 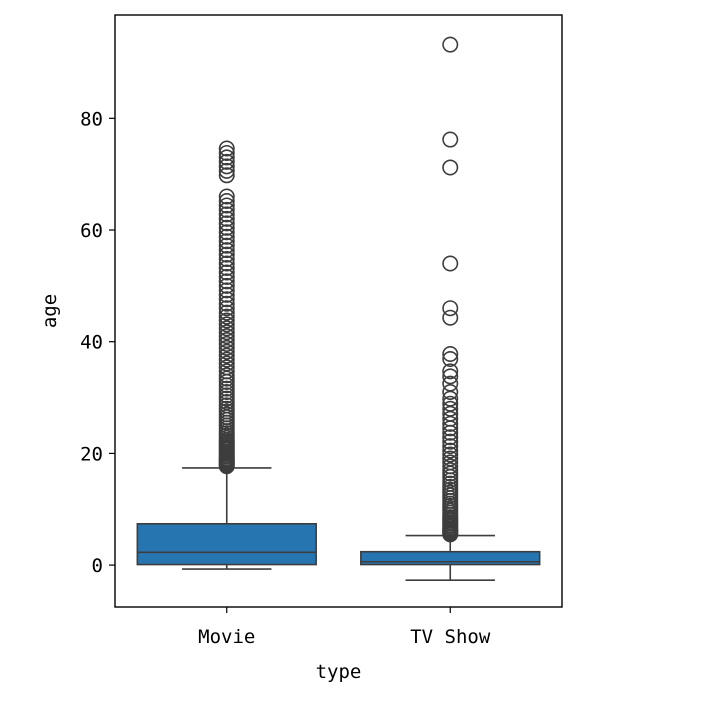 What do you see at coordinates (91, 343) in the screenshot?
I see `y-tick-label: 40` at bounding box center [91, 343].